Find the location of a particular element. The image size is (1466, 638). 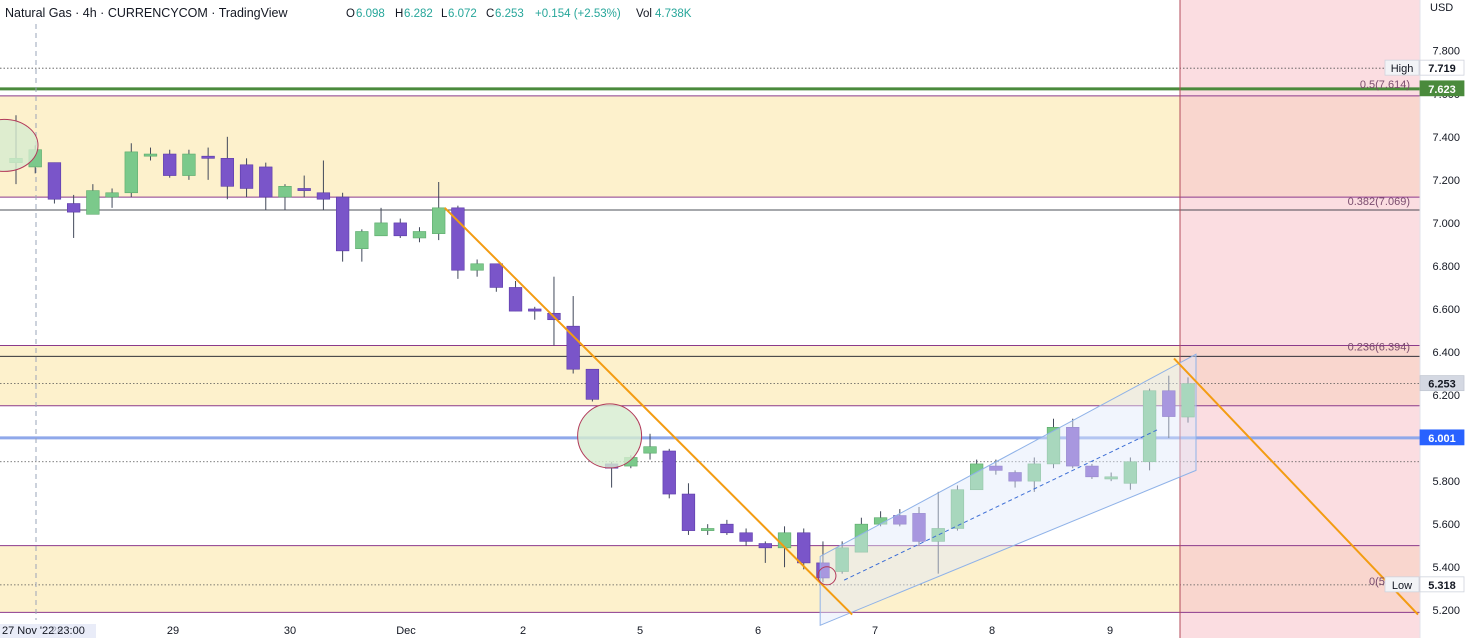

price-tick-label: 6.600 is located at coordinates (1446, 310).